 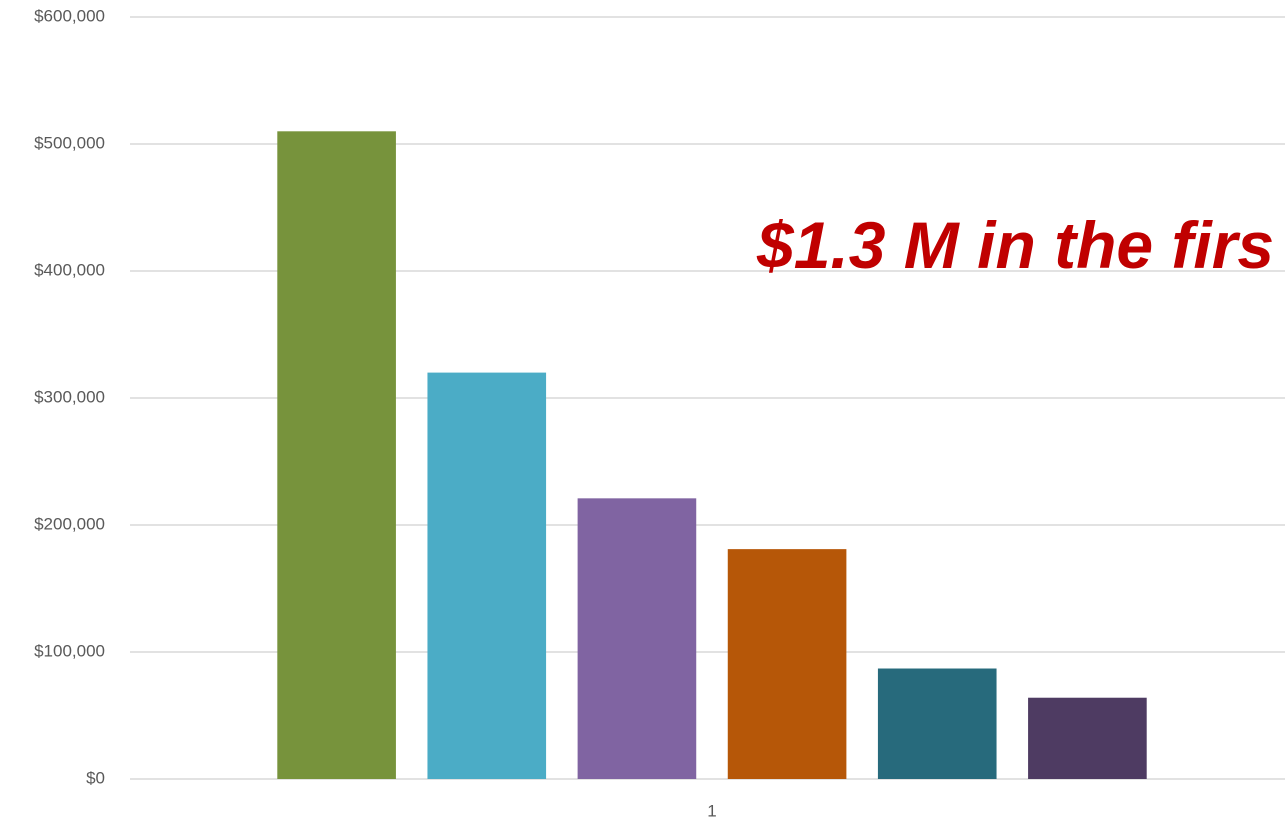 I want to click on y-tick-label: $100,000, so click(x=69, y=650).